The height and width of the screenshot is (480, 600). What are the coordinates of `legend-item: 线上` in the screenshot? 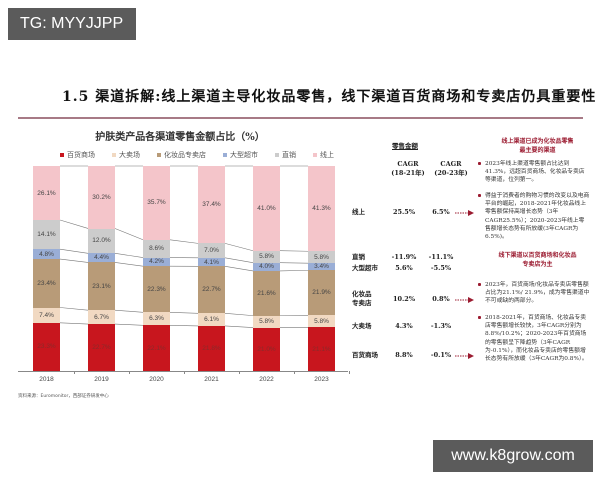 It's located at (323, 155).